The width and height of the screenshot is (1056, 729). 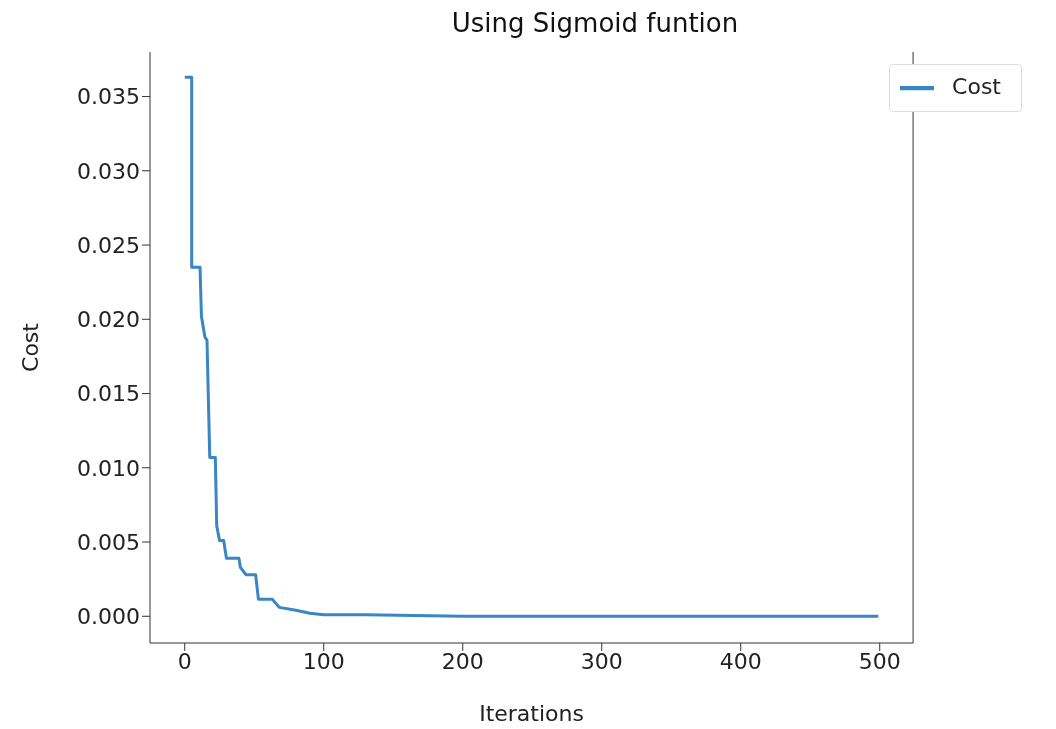 I want to click on y-tick-label: 0.015, so click(x=108, y=394).